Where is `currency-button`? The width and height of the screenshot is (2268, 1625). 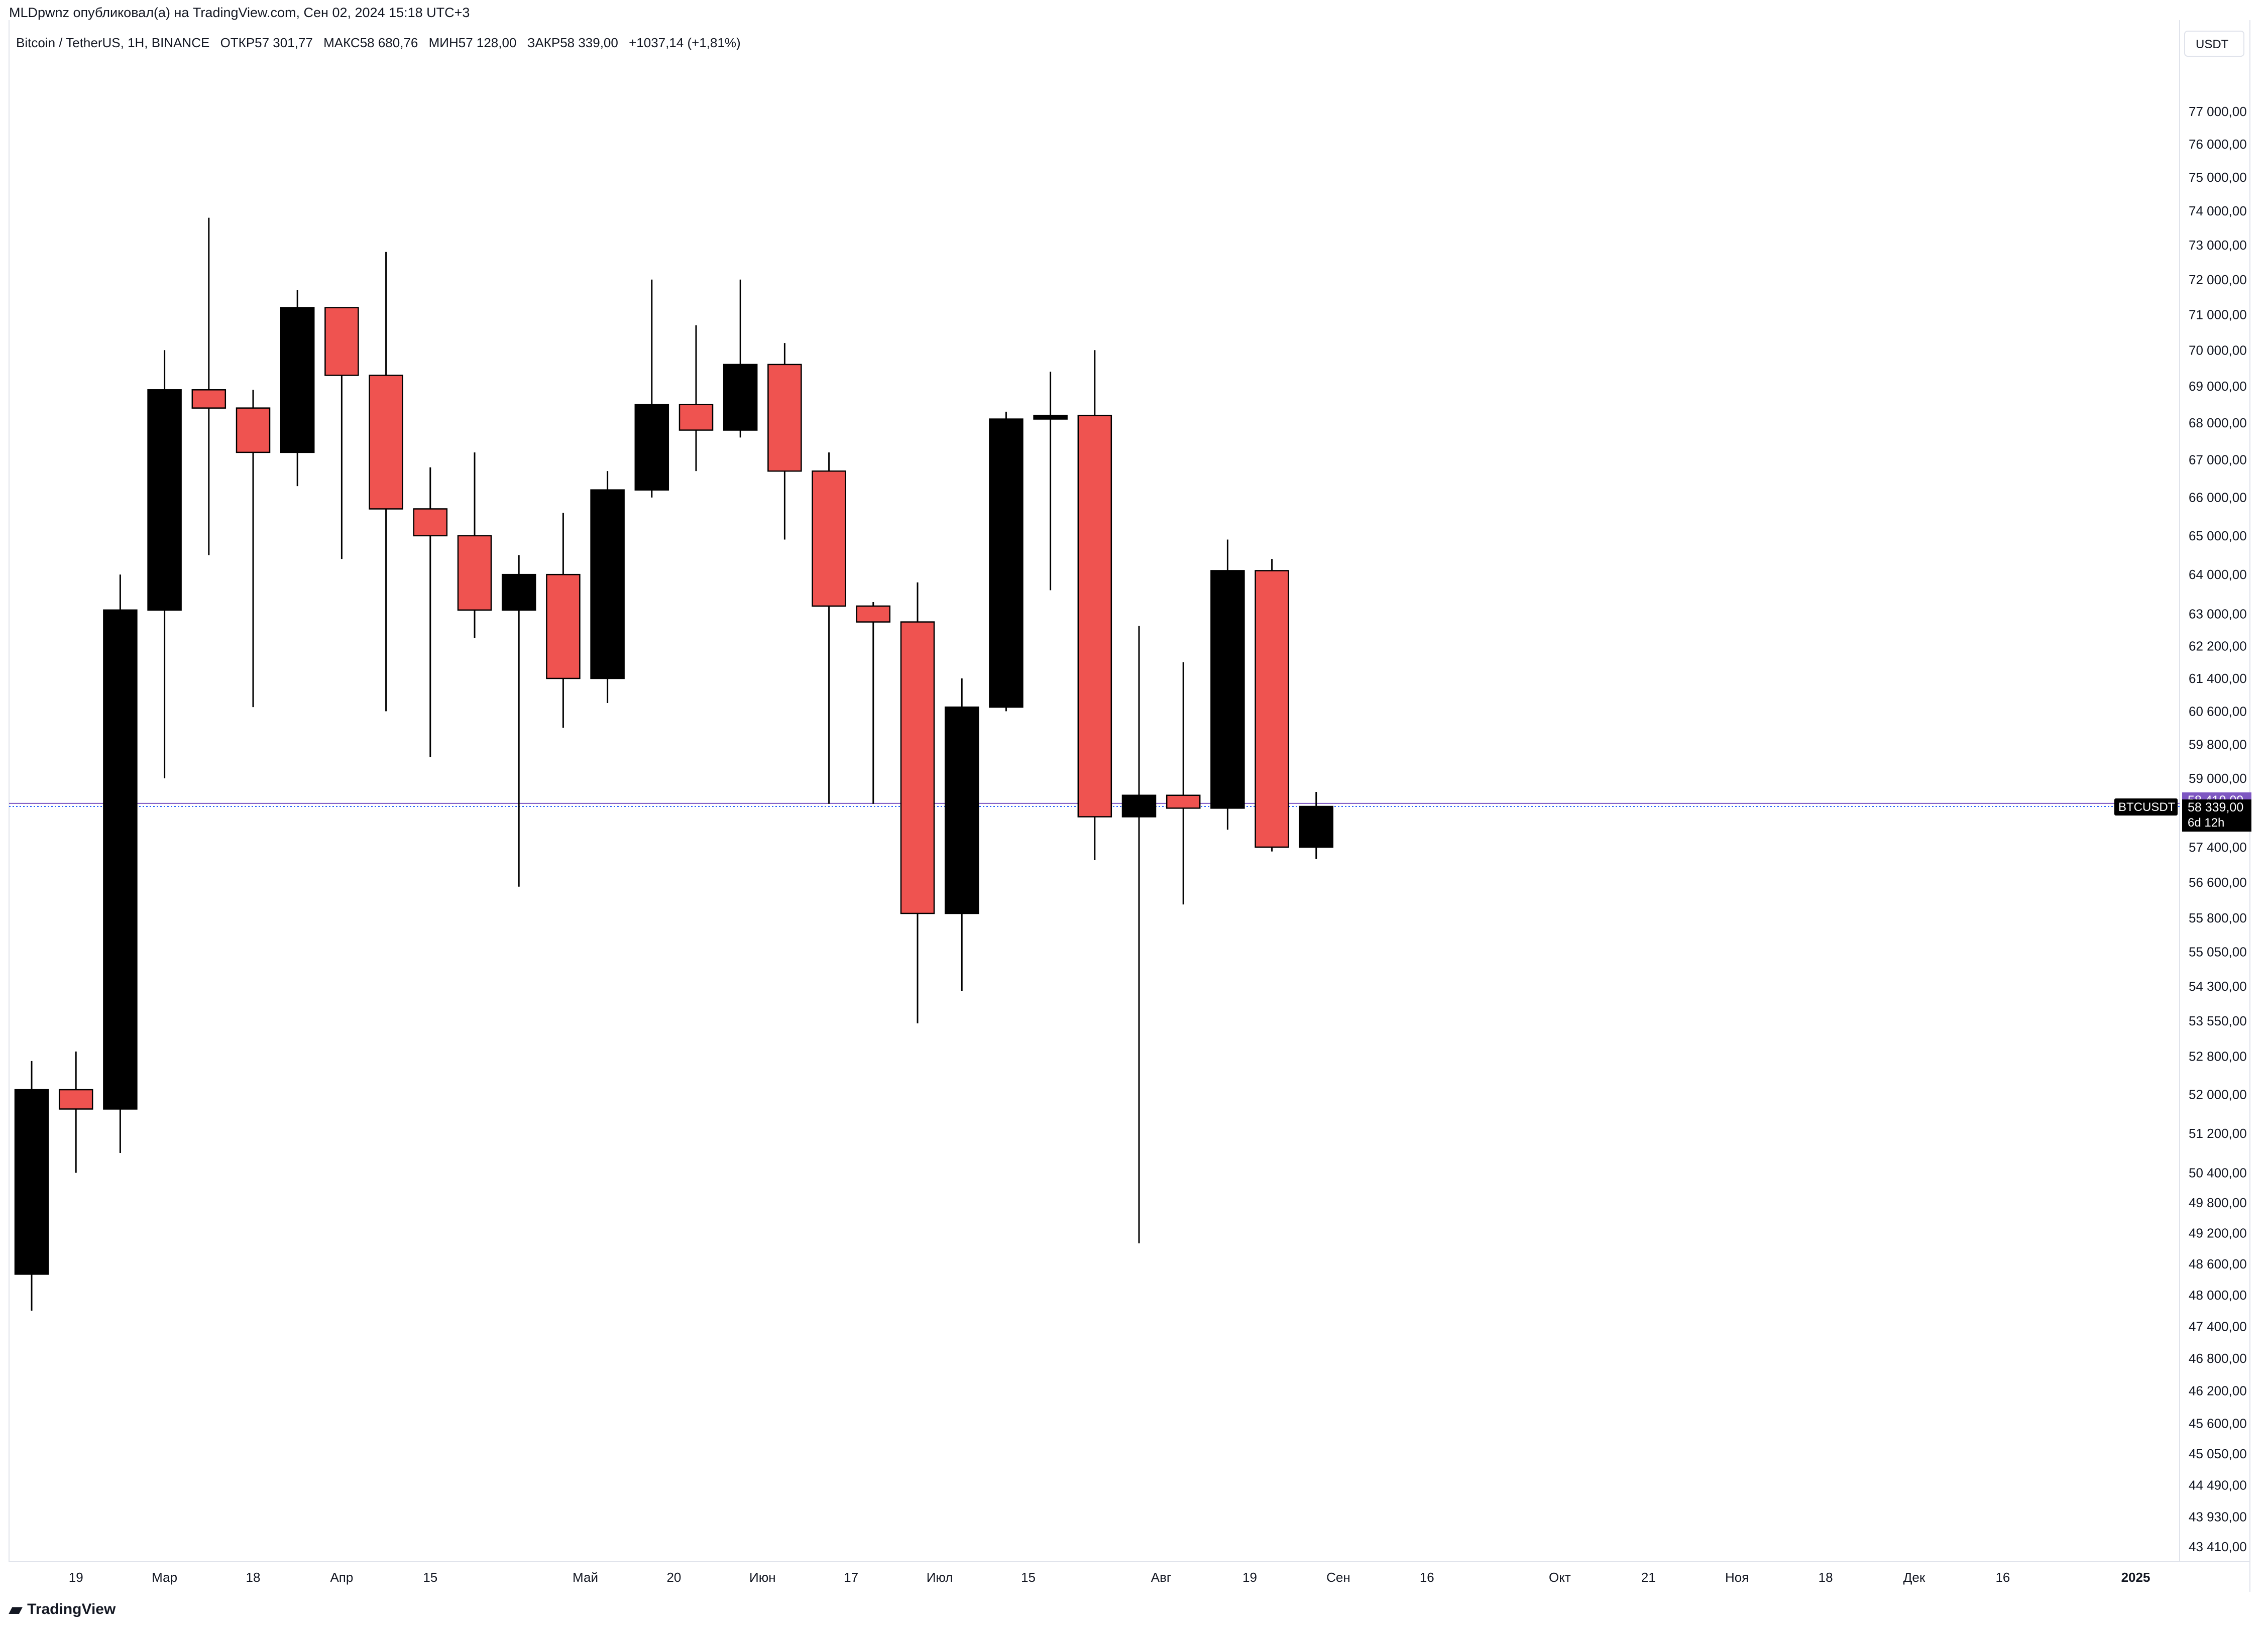
currency-button is located at coordinates (2214, 44).